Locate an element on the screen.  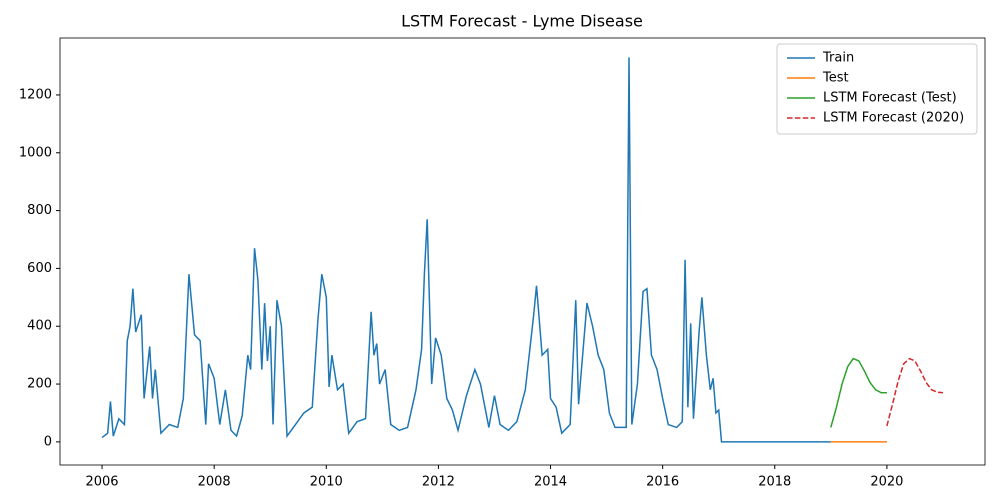
x-tick-label: 2012 is located at coordinates (438, 482).